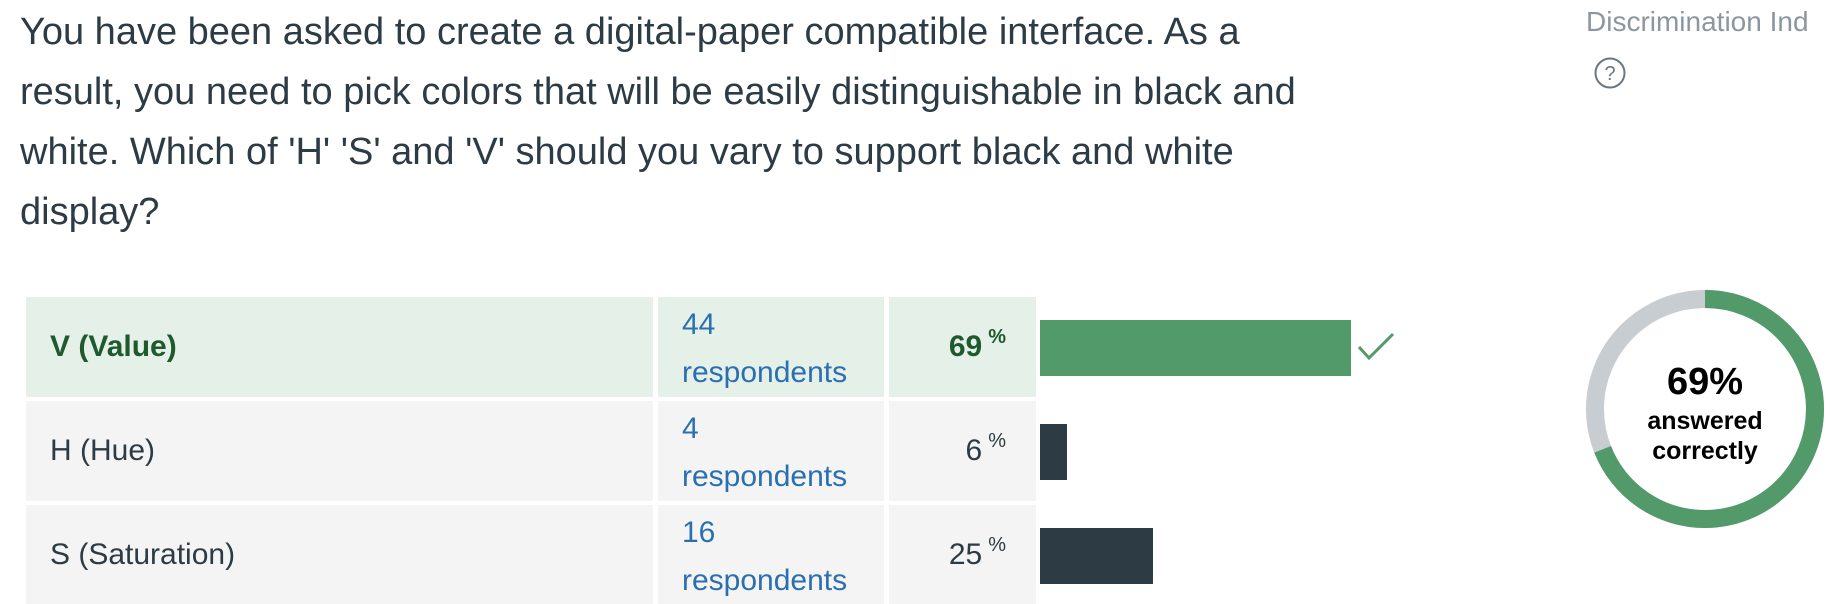 The width and height of the screenshot is (1836, 604). What do you see at coordinates (771, 347) in the screenshot?
I see `respondents-link: 44 respondents` at bounding box center [771, 347].